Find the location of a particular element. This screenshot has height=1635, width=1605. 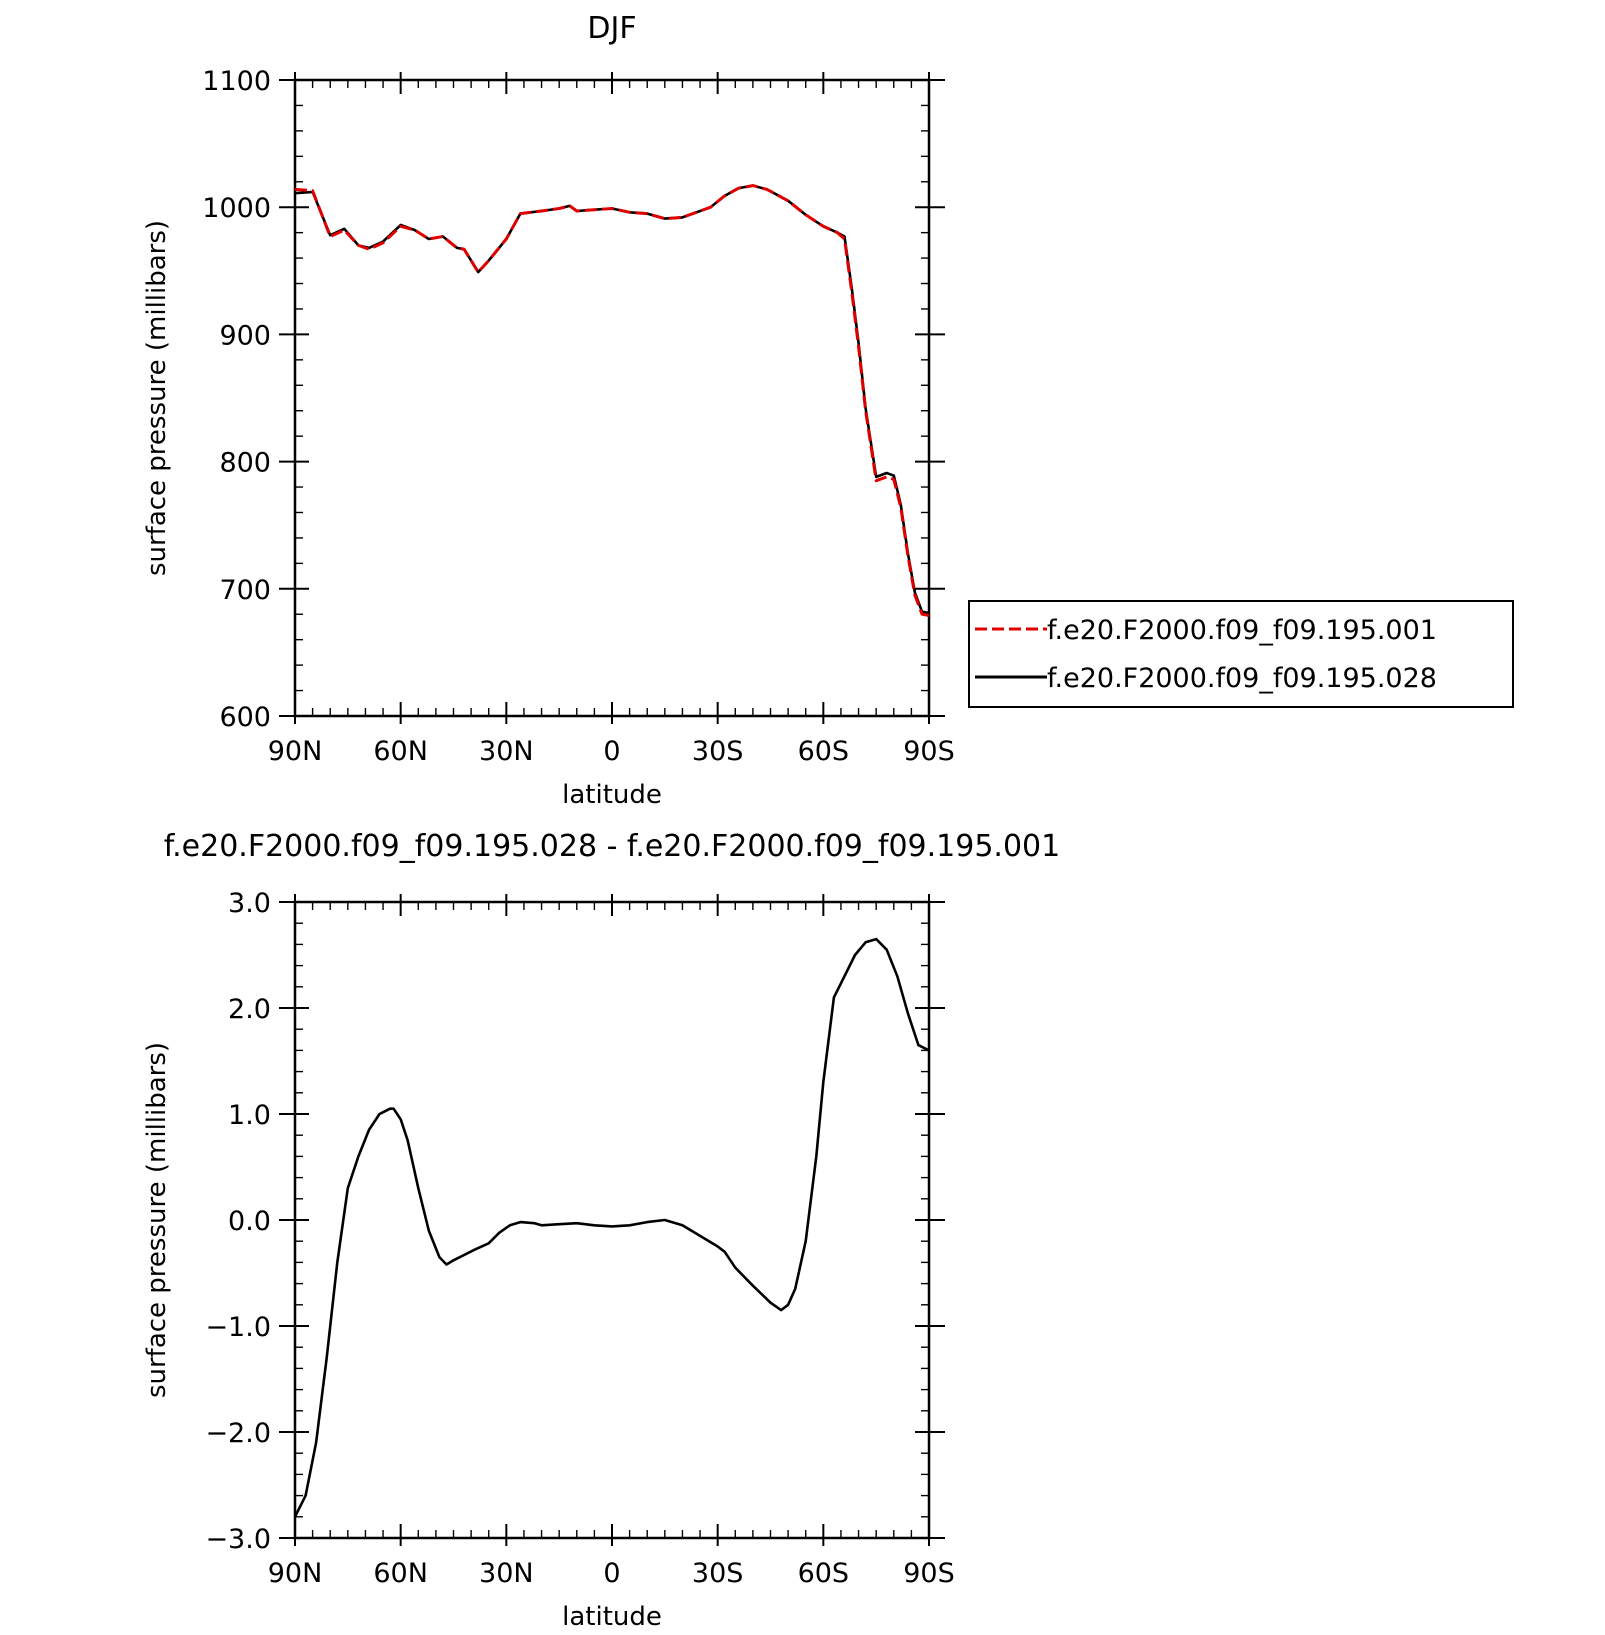

y-tick-label: −1.0 is located at coordinates (238, 1327).